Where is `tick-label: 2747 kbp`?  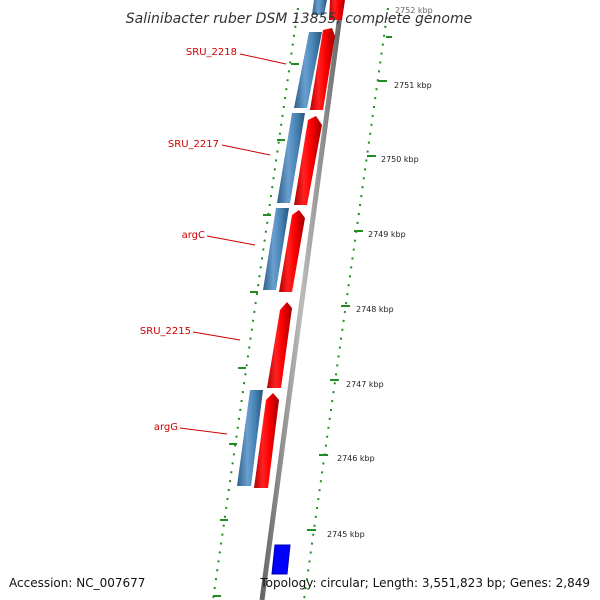
tick-label: 2747 kbp is located at coordinates (365, 384).